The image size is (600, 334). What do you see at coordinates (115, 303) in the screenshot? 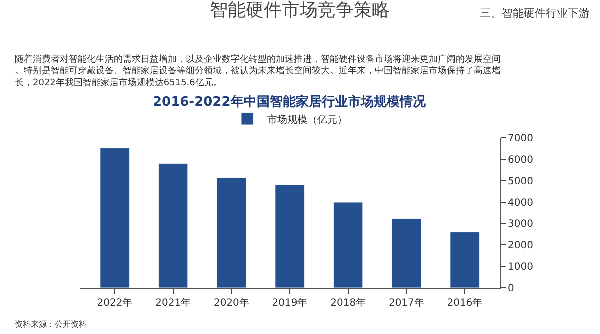
I see `x-tick-label: 2022年` at bounding box center [115, 303].